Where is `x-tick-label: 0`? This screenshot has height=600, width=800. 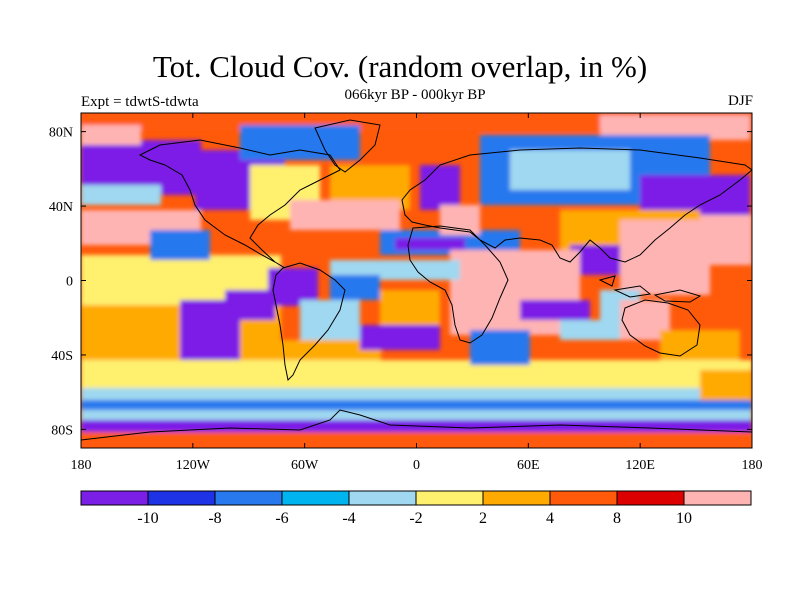
x-tick-label: 0 is located at coordinates (416, 465).